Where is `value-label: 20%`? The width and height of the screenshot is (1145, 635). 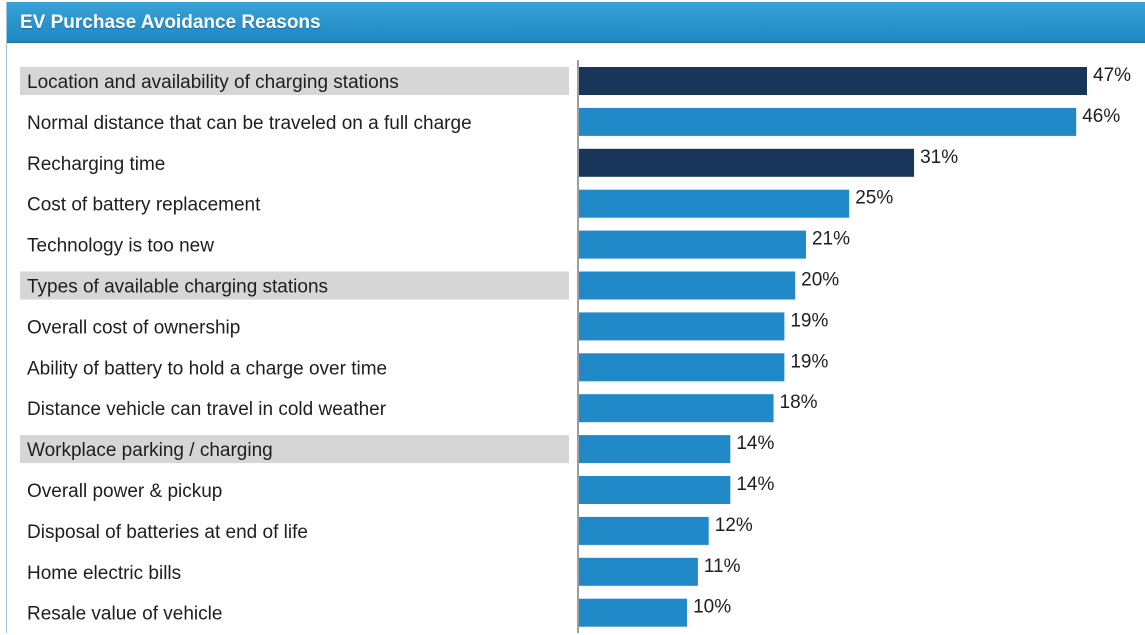
value-label: 20% is located at coordinates (820, 280).